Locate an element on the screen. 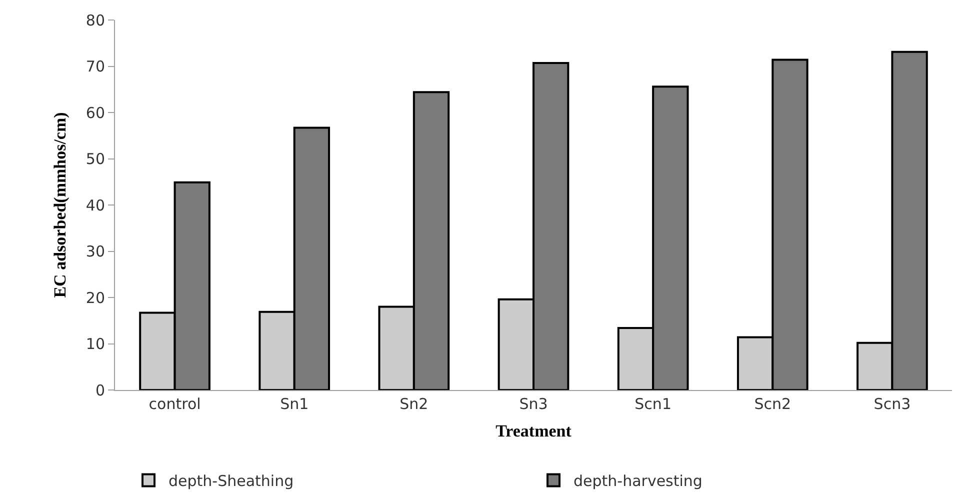  y-tick-label: 40 is located at coordinates (95, 205).